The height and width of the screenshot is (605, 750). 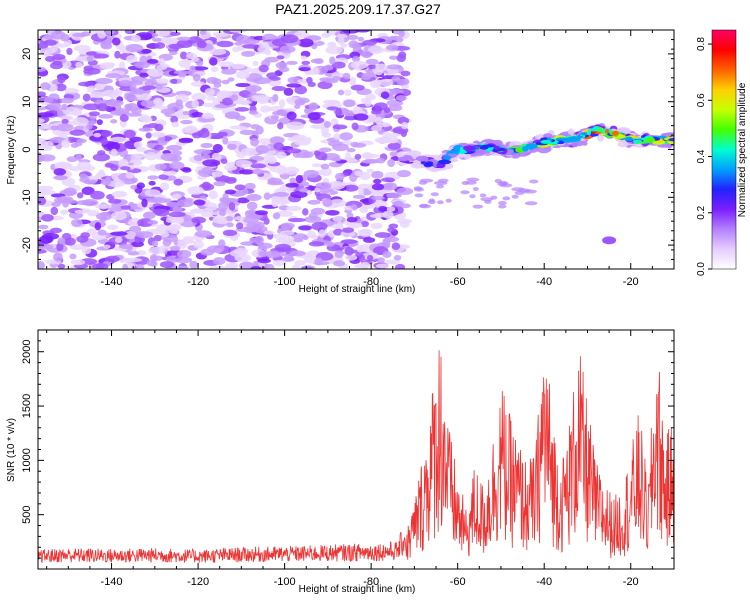 I want to click on x-tick-label: -100, so click(x=285, y=282).